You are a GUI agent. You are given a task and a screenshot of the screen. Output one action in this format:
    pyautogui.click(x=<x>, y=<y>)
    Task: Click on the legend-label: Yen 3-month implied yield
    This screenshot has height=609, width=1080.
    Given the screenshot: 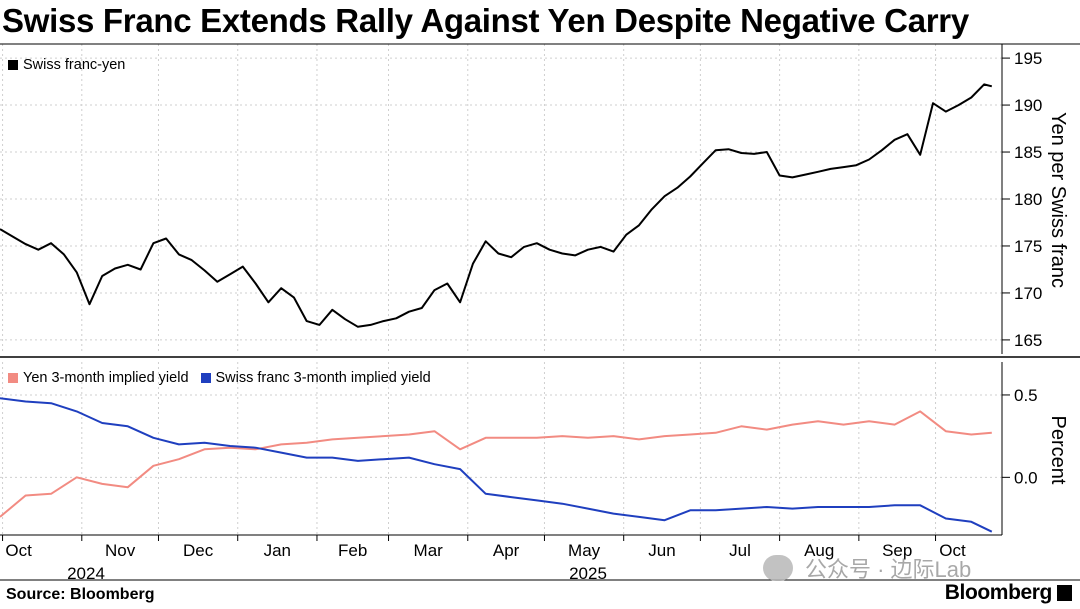 What is the action you would take?
    pyautogui.click(x=106, y=378)
    